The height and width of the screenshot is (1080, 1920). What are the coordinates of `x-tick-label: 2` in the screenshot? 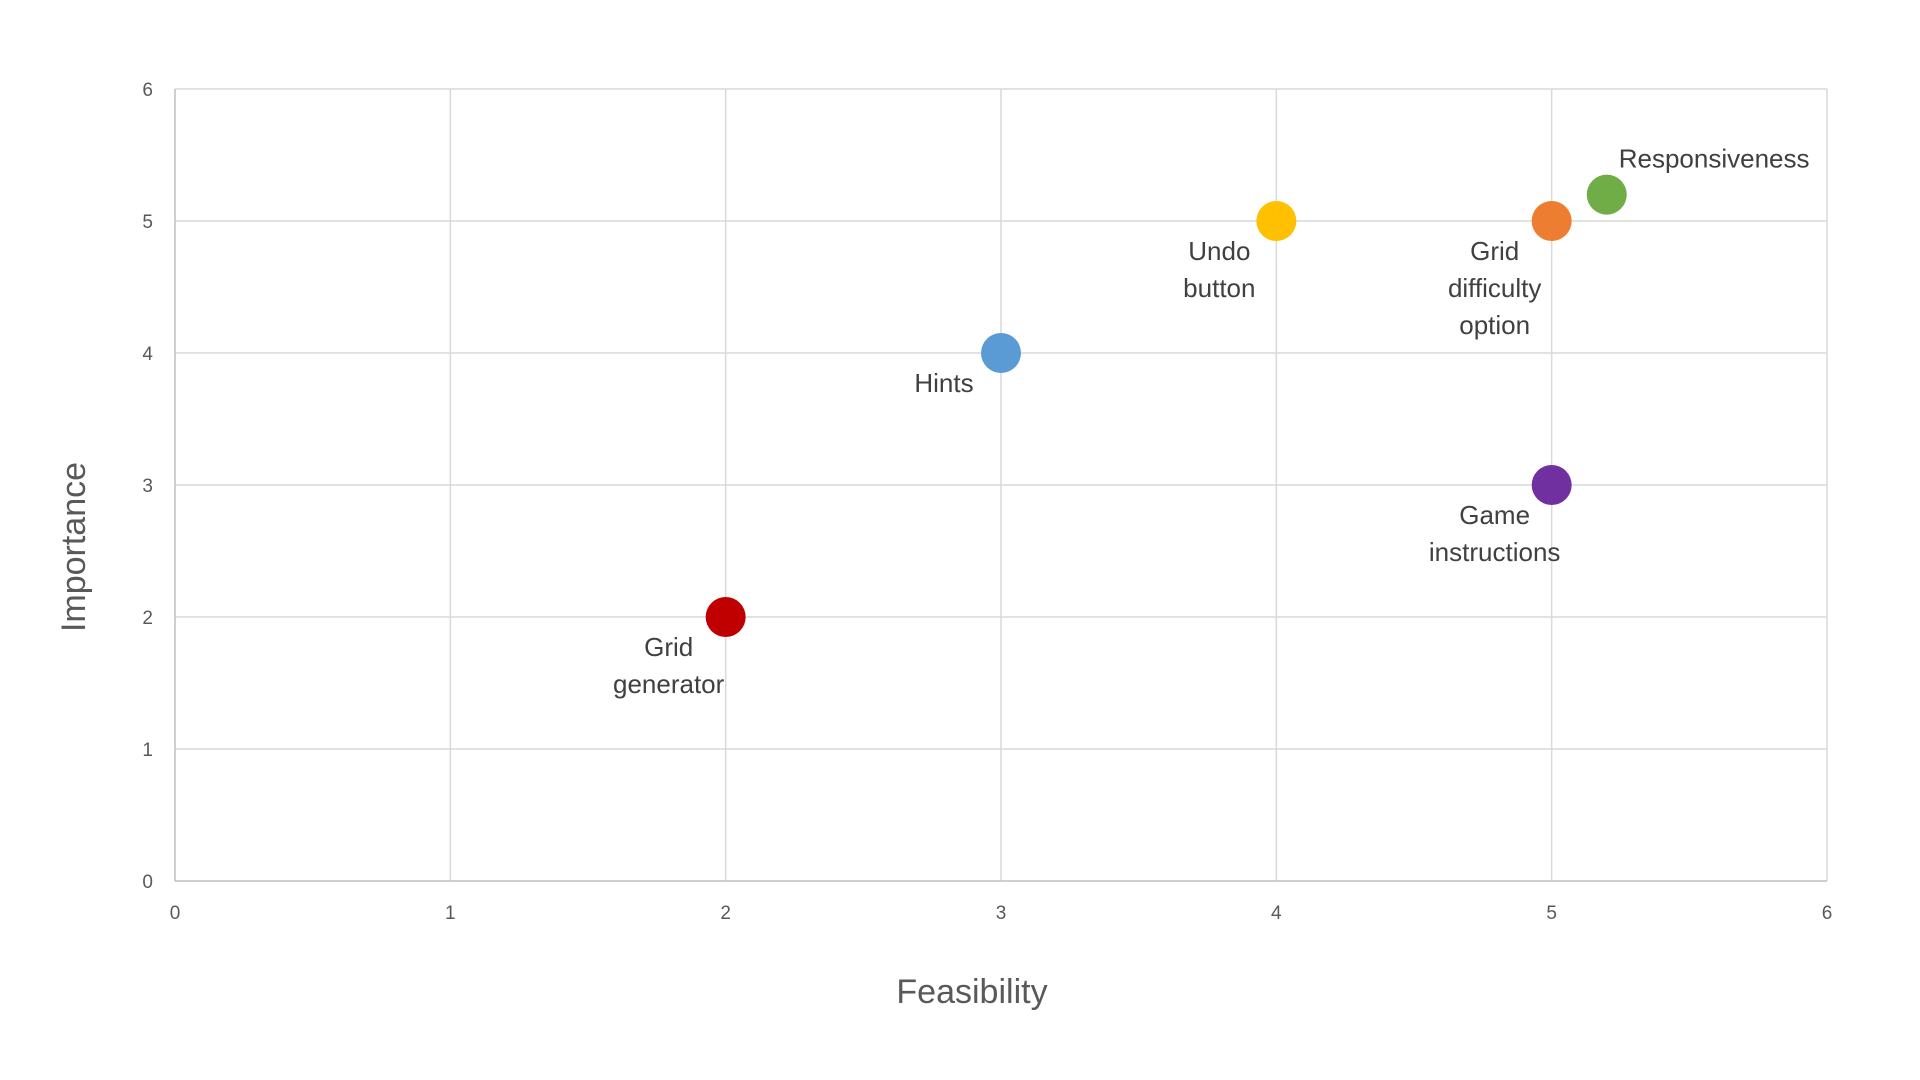 It's located at (725, 913).